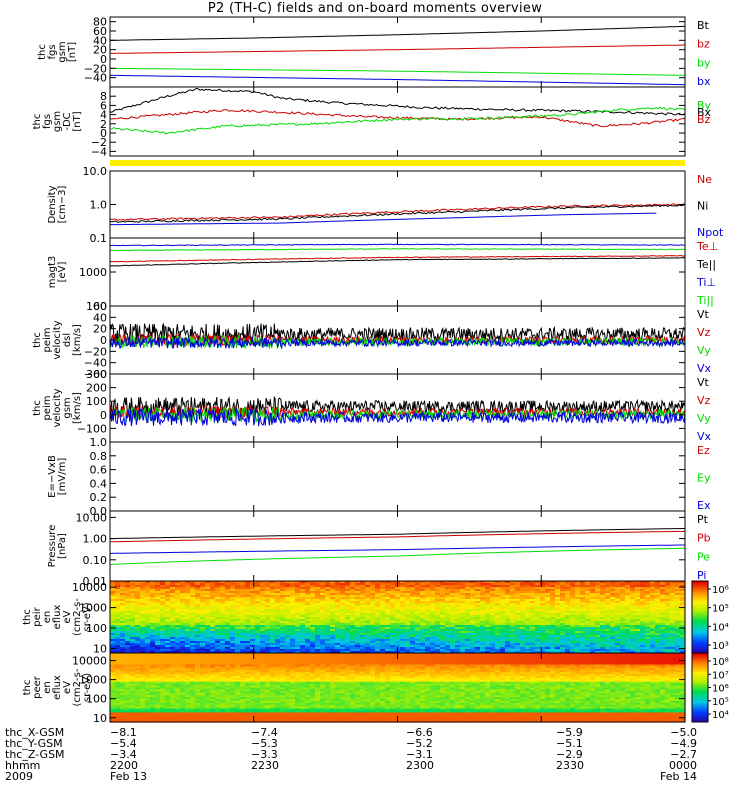 This screenshot has height=800, width=750. I want to click on ytick-label: 0.0, so click(99, 511).